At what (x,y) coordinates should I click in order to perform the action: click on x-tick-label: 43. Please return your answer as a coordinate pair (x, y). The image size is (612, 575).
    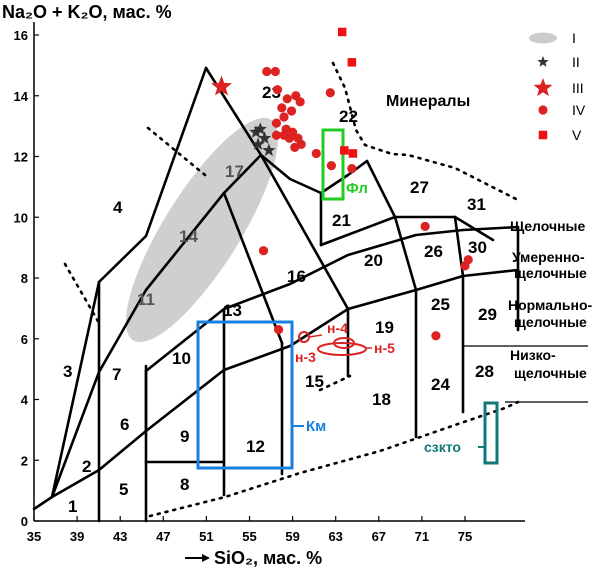
    Looking at the image, I should click on (120, 536).